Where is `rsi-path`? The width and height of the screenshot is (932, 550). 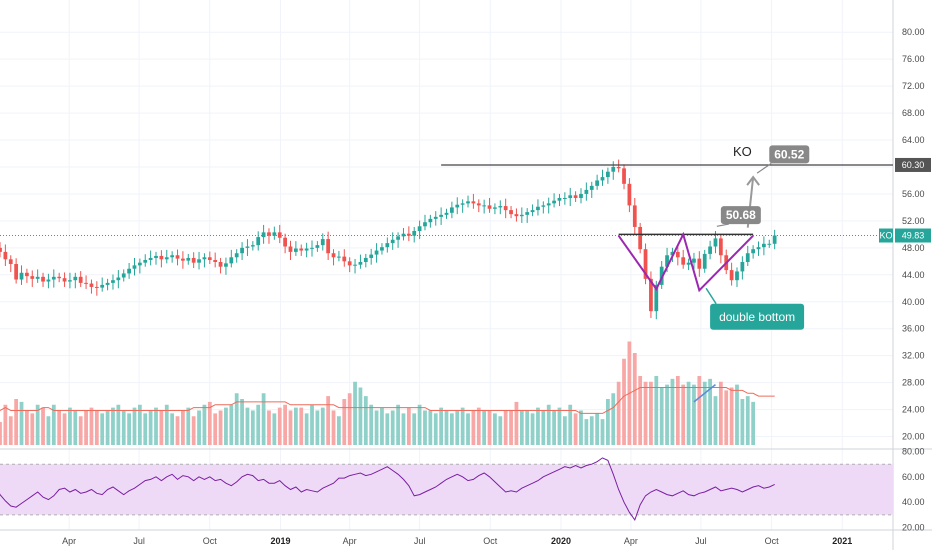
rsi-path is located at coordinates (387, 489).